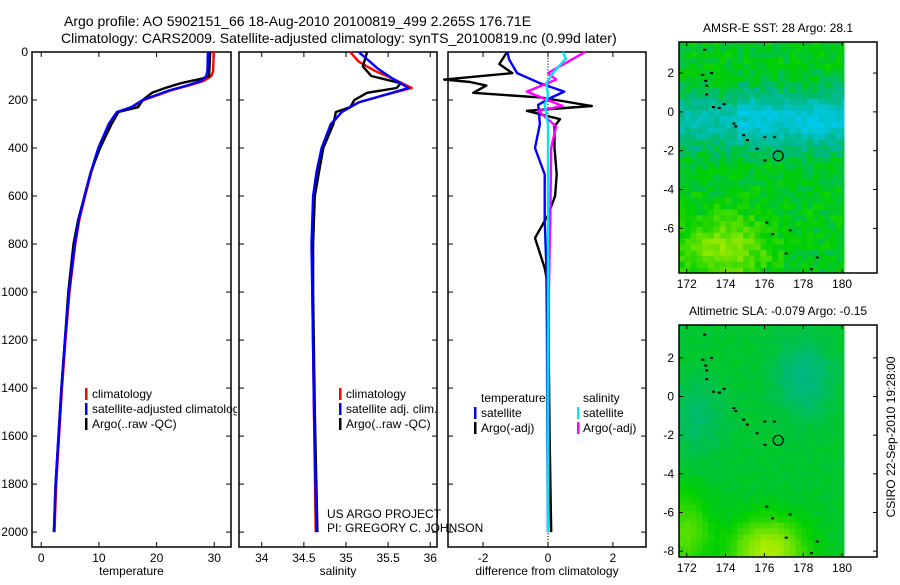 The width and height of the screenshot is (900, 585). What do you see at coordinates (340, 424) in the screenshot?
I see `legend-swatch` at bounding box center [340, 424].